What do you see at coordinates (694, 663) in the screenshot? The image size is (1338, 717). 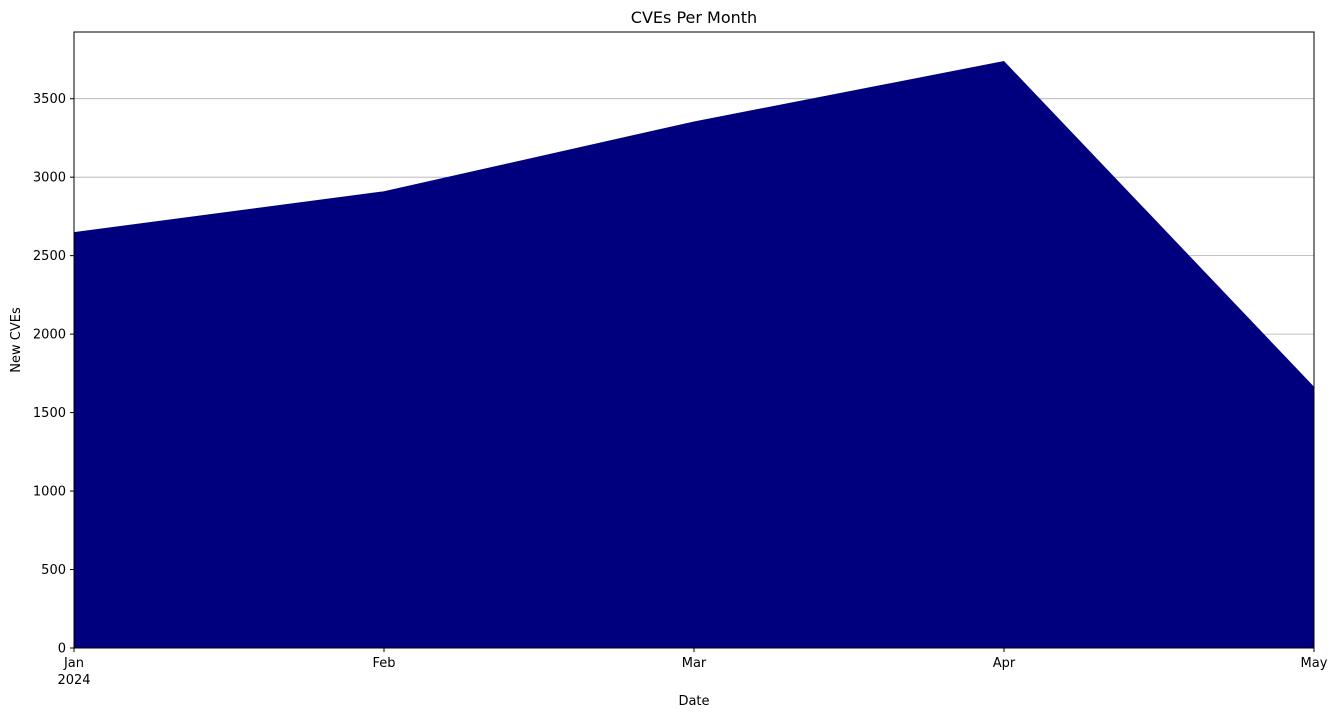 I see `x-tick-label-mar: Mar` at bounding box center [694, 663].